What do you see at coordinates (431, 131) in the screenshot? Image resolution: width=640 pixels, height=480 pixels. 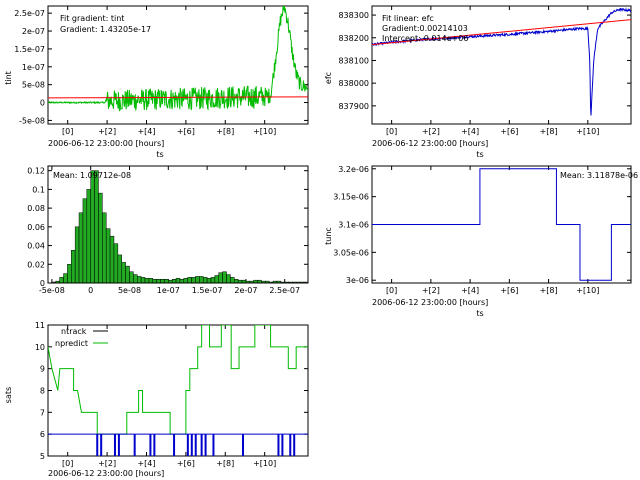 I see `efc-x-tick-label: +[2]` at bounding box center [431, 131].